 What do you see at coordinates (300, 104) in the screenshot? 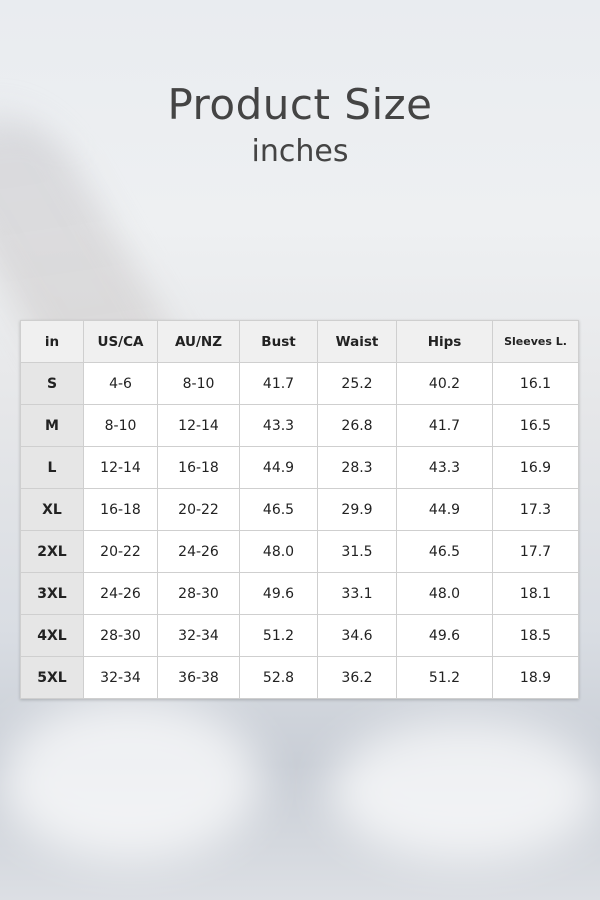
I see `page-title: Product Size` at bounding box center [300, 104].